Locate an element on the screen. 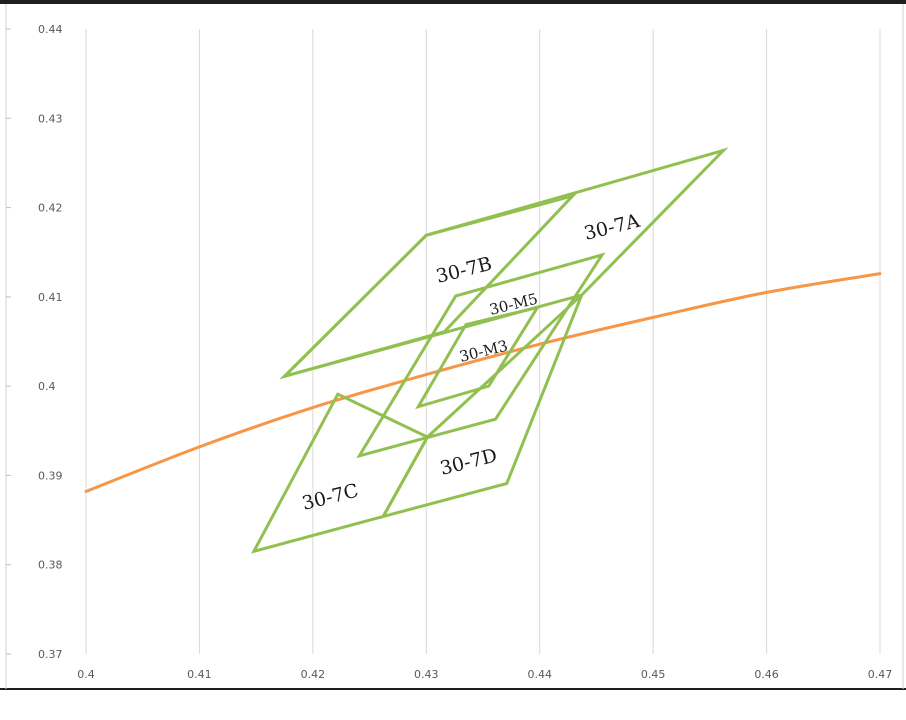 This screenshot has width=906, height=720. y-tick-label-0: 0.37 is located at coordinates (50, 654).